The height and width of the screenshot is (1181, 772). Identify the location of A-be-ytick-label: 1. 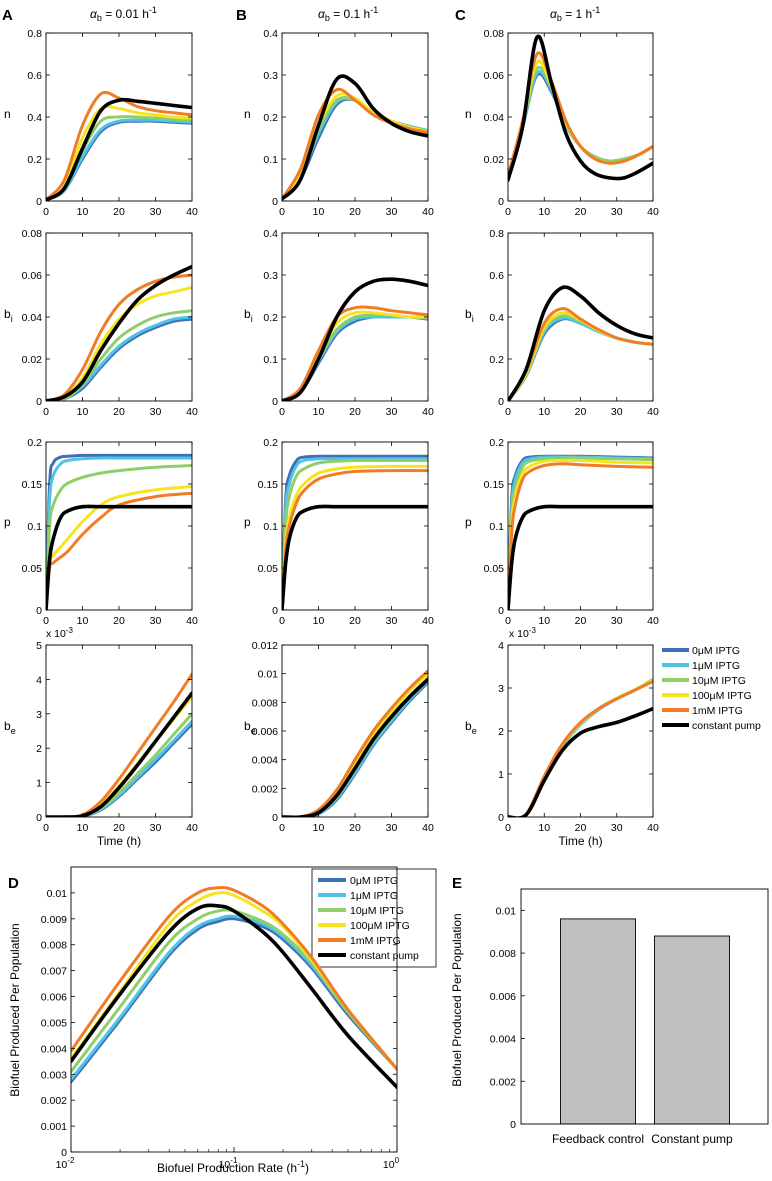
(39, 784).